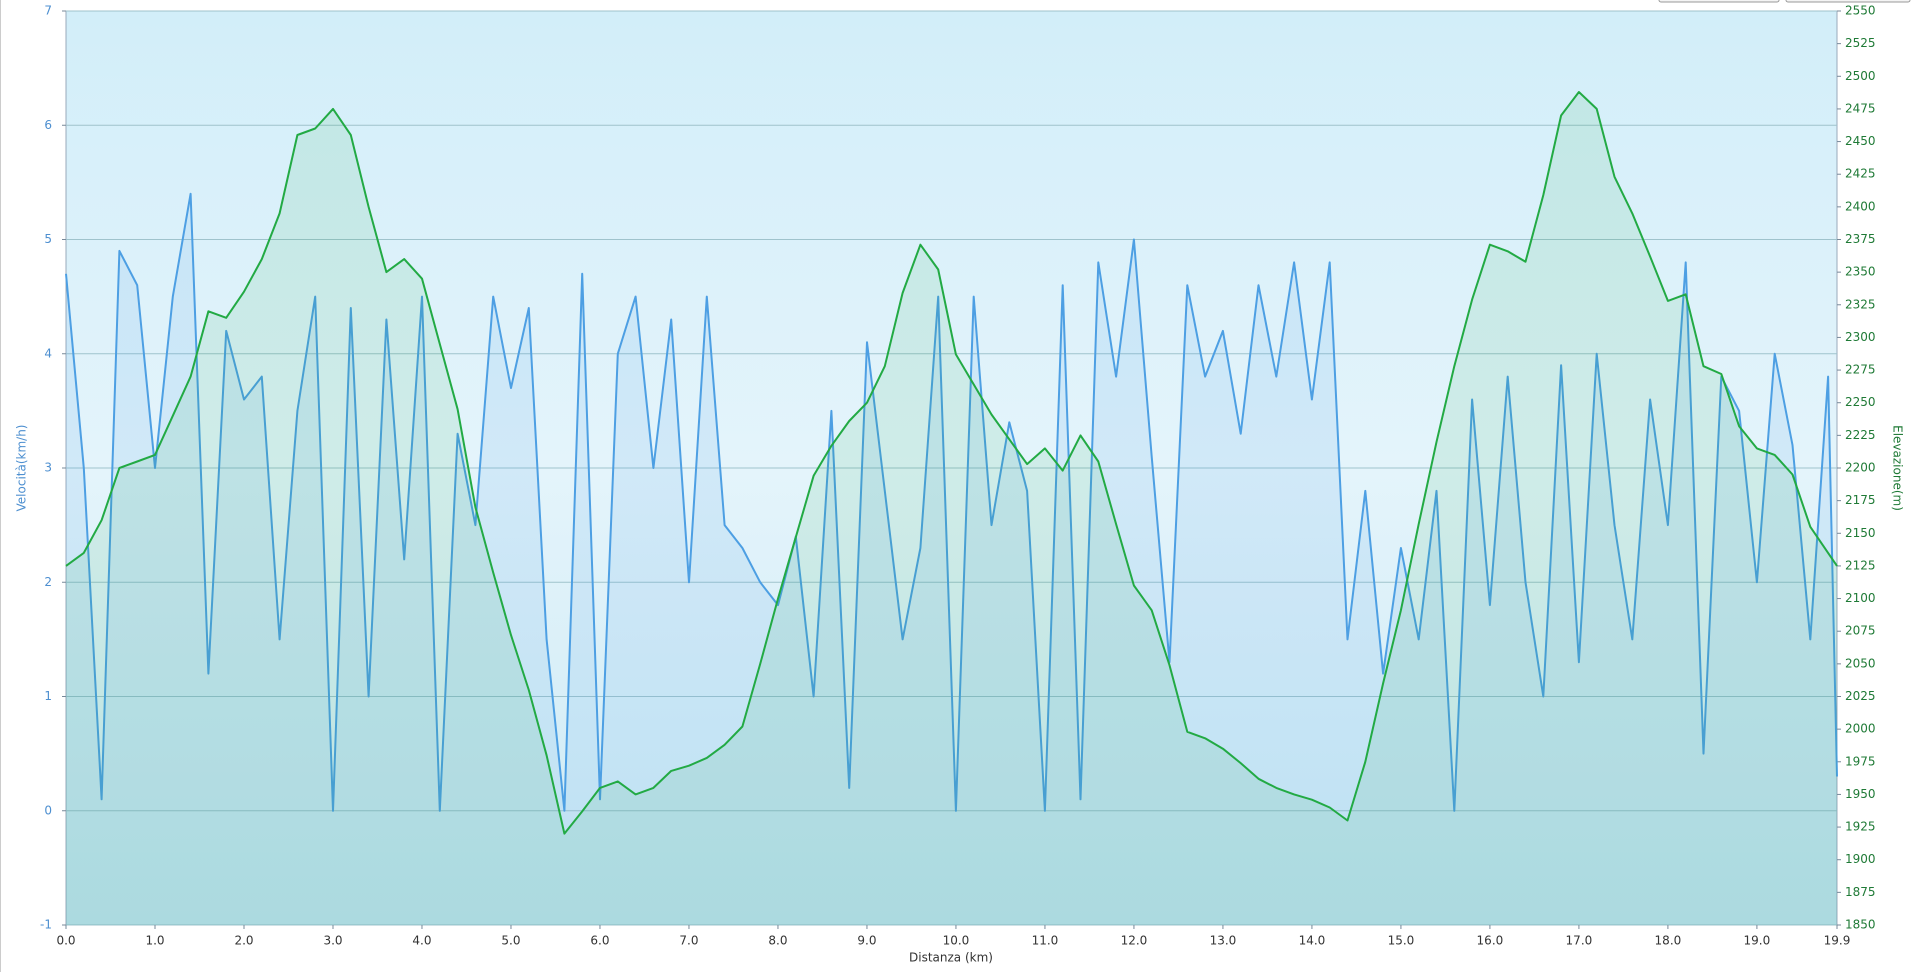 Image resolution: width=1914 pixels, height=972 pixels. What do you see at coordinates (1860, 174) in the screenshot?
I see `y2-tick-label: 2425` at bounding box center [1860, 174].